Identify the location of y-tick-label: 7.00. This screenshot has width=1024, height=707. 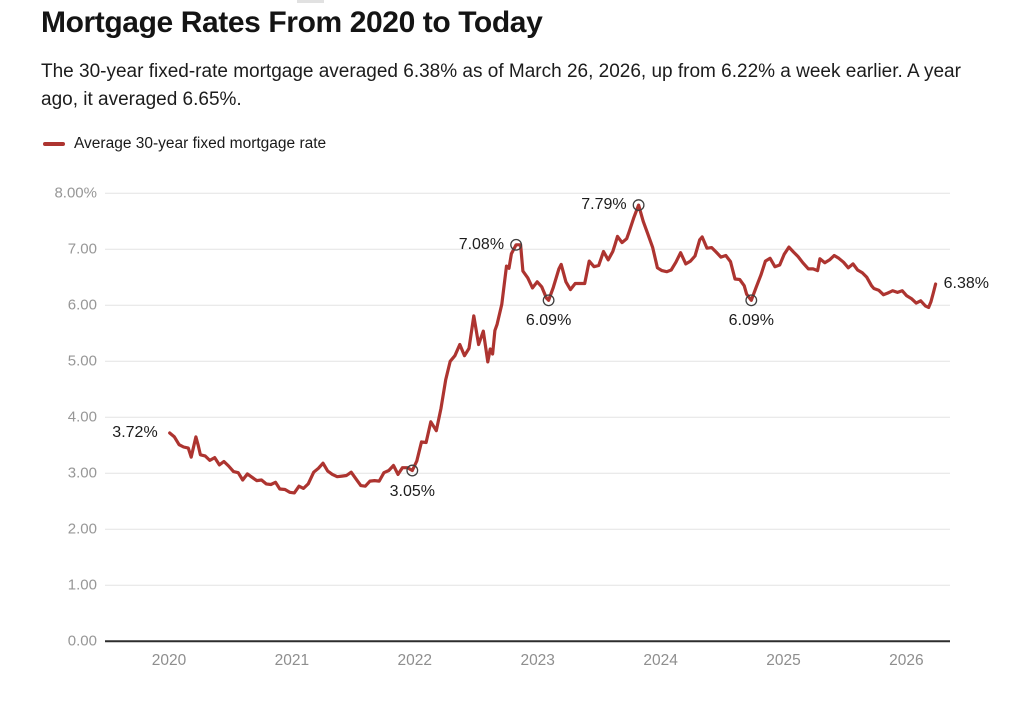
(82, 249).